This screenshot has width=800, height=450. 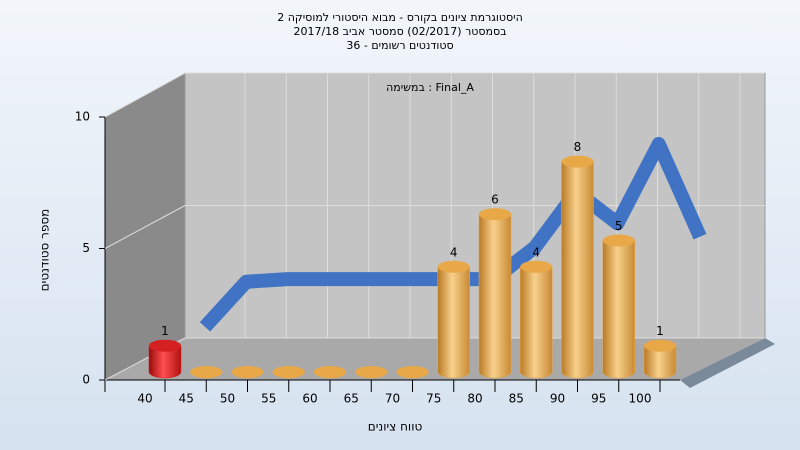 What do you see at coordinates (495, 200) in the screenshot?
I see `data-label: 6` at bounding box center [495, 200].